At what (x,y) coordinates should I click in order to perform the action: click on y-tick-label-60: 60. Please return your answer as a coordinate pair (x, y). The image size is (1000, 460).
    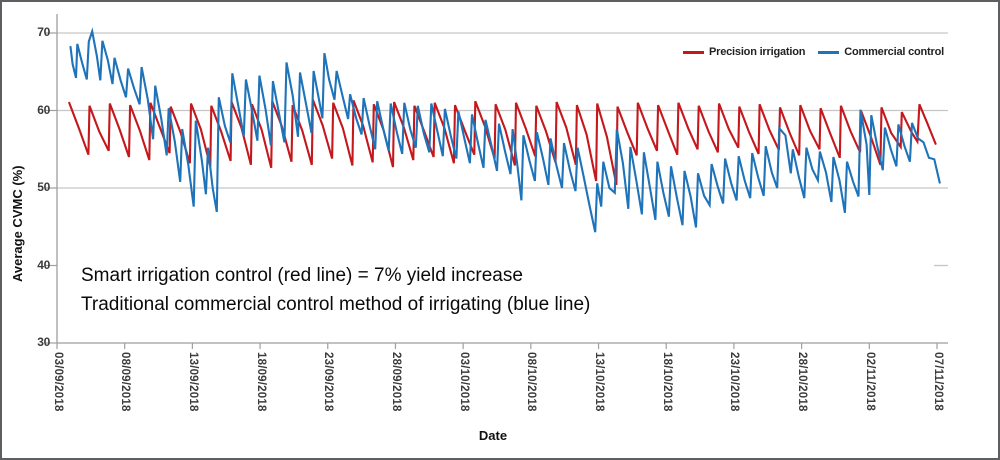
    Looking at the image, I should click on (43, 109).